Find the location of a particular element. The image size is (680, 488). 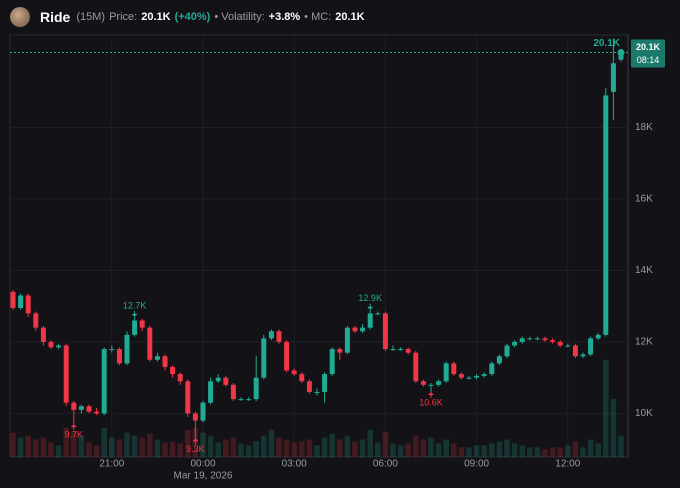

last-price-dot is located at coordinates (621, 53).